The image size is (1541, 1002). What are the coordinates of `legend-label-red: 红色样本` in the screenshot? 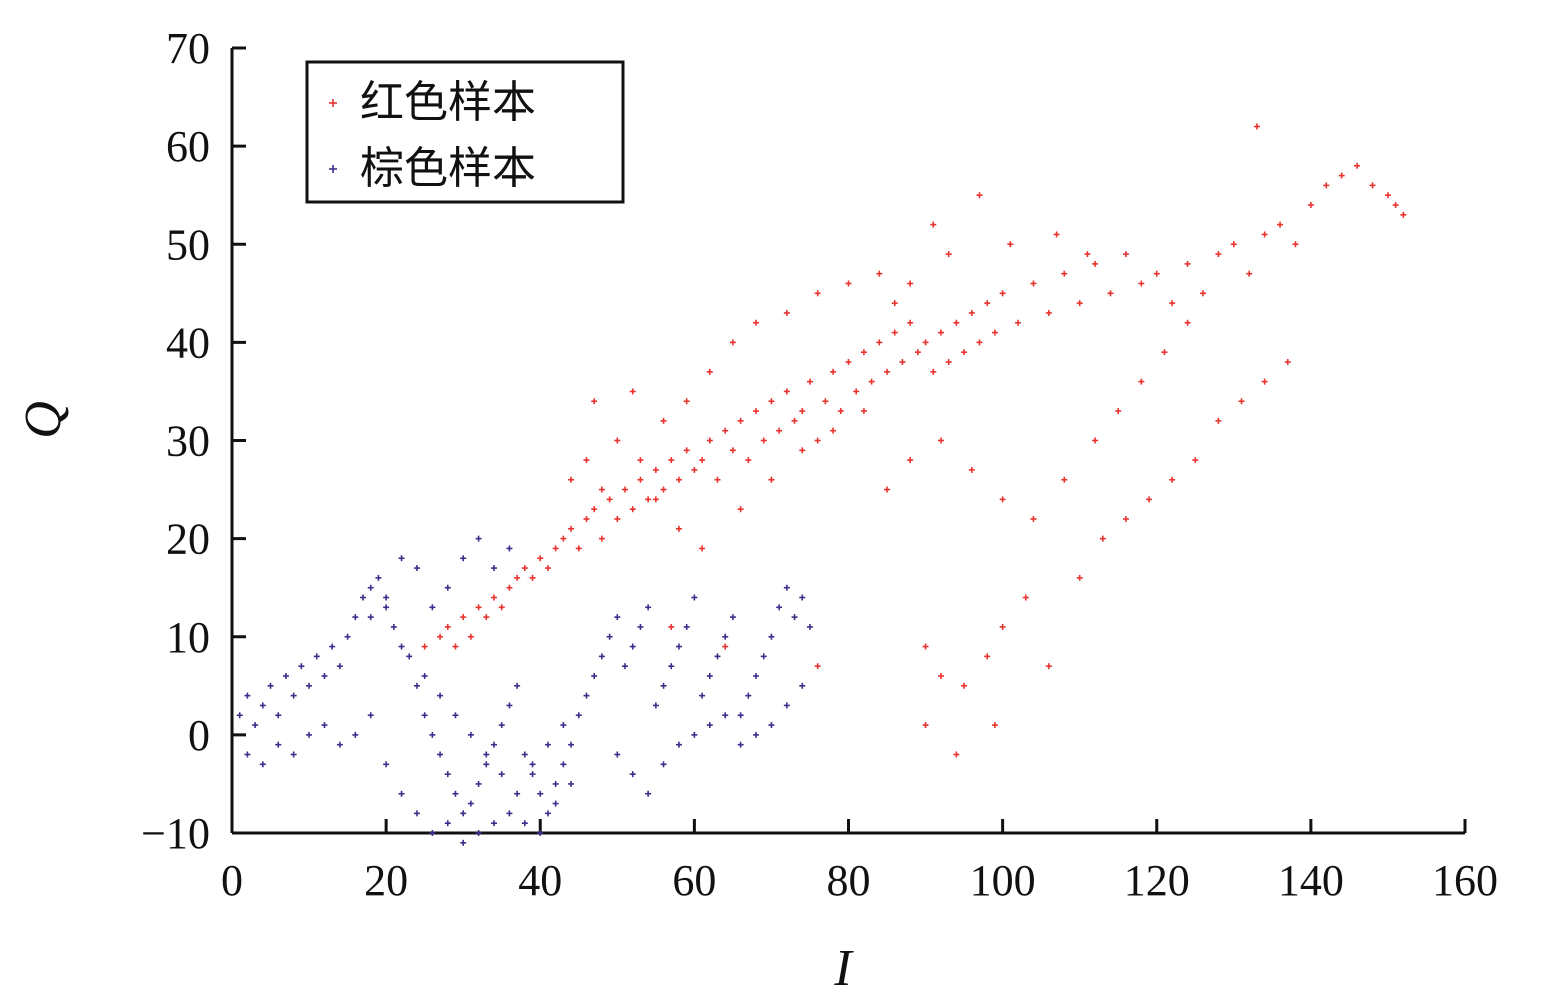 It's located at (448, 102).